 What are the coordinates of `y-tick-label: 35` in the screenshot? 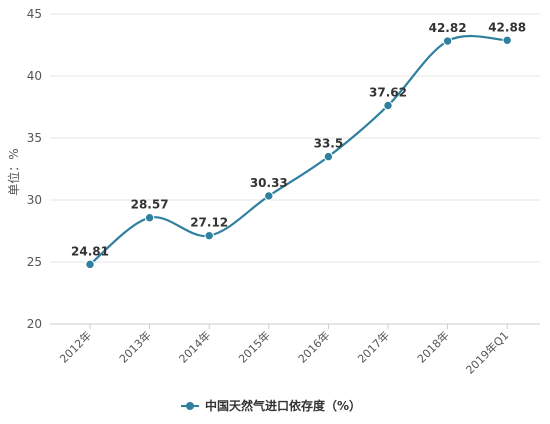 It's located at (34, 138).